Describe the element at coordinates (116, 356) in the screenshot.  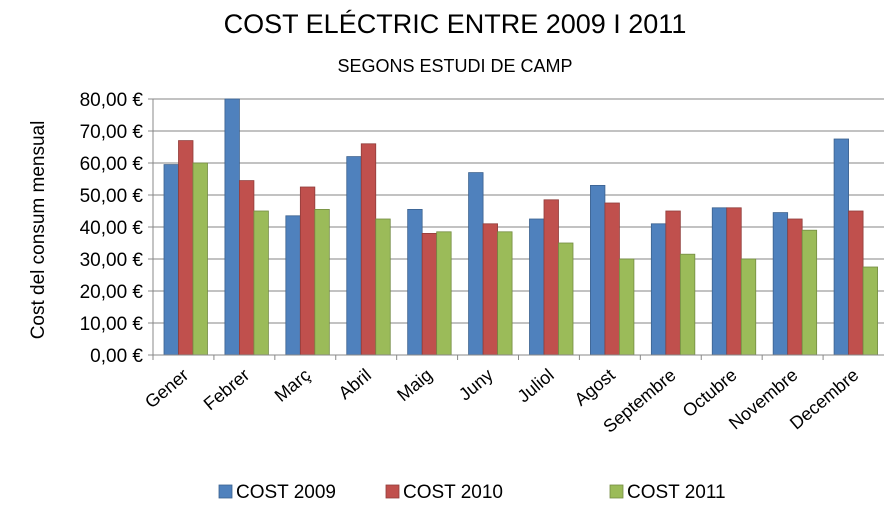
I see `y-tick-label: 0,00 €` at that location.